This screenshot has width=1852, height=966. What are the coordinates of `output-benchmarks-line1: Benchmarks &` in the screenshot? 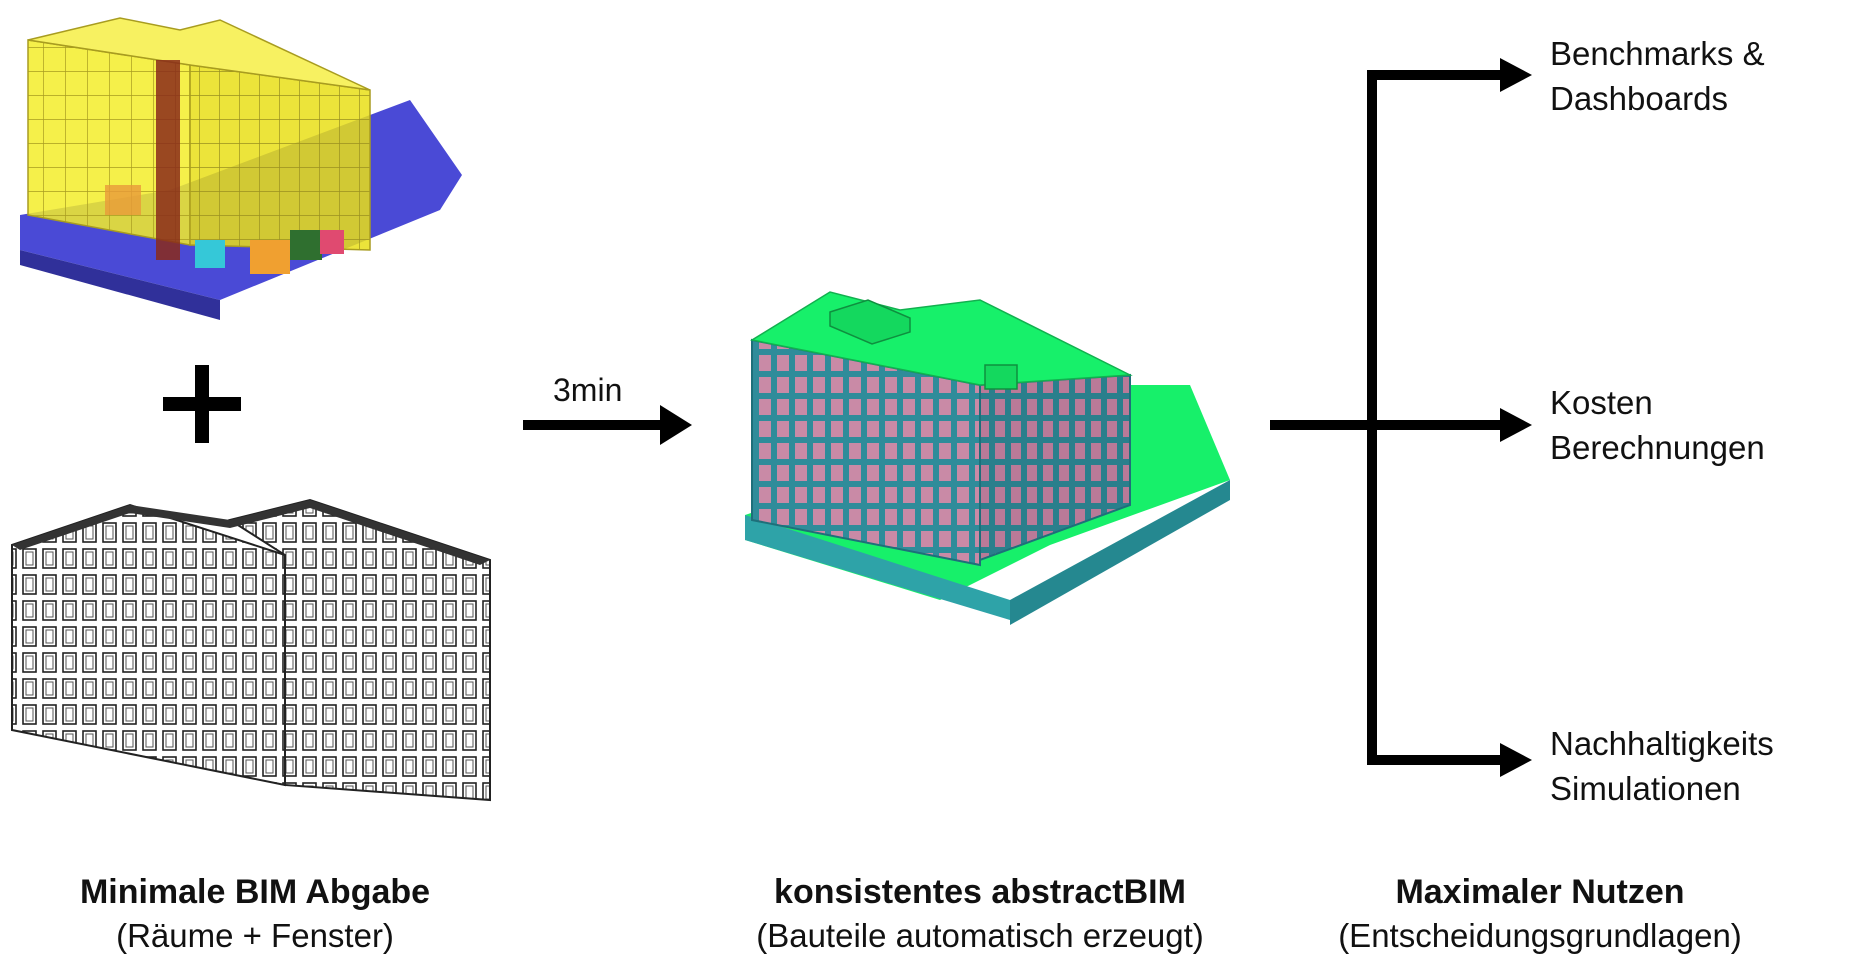 It's located at (1657, 53).